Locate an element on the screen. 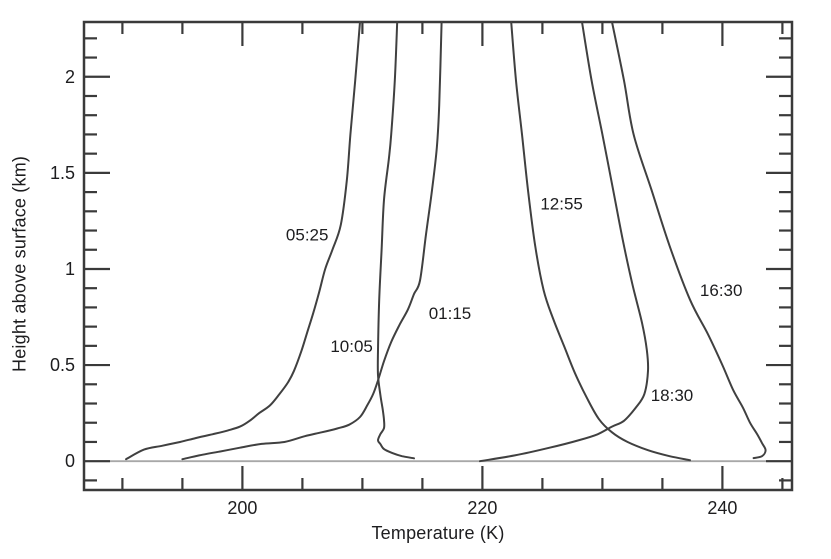 This screenshot has width=831, height=559. curve-label-0115: 01:15 is located at coordinates (450, 313).